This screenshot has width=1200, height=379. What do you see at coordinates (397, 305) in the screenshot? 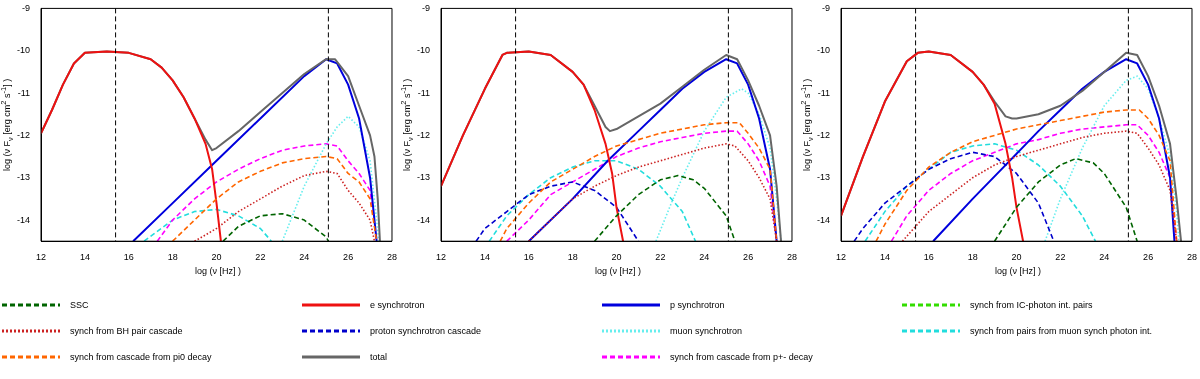
I see `legend-label: e synchrotron` at bounding box center [397, 305].